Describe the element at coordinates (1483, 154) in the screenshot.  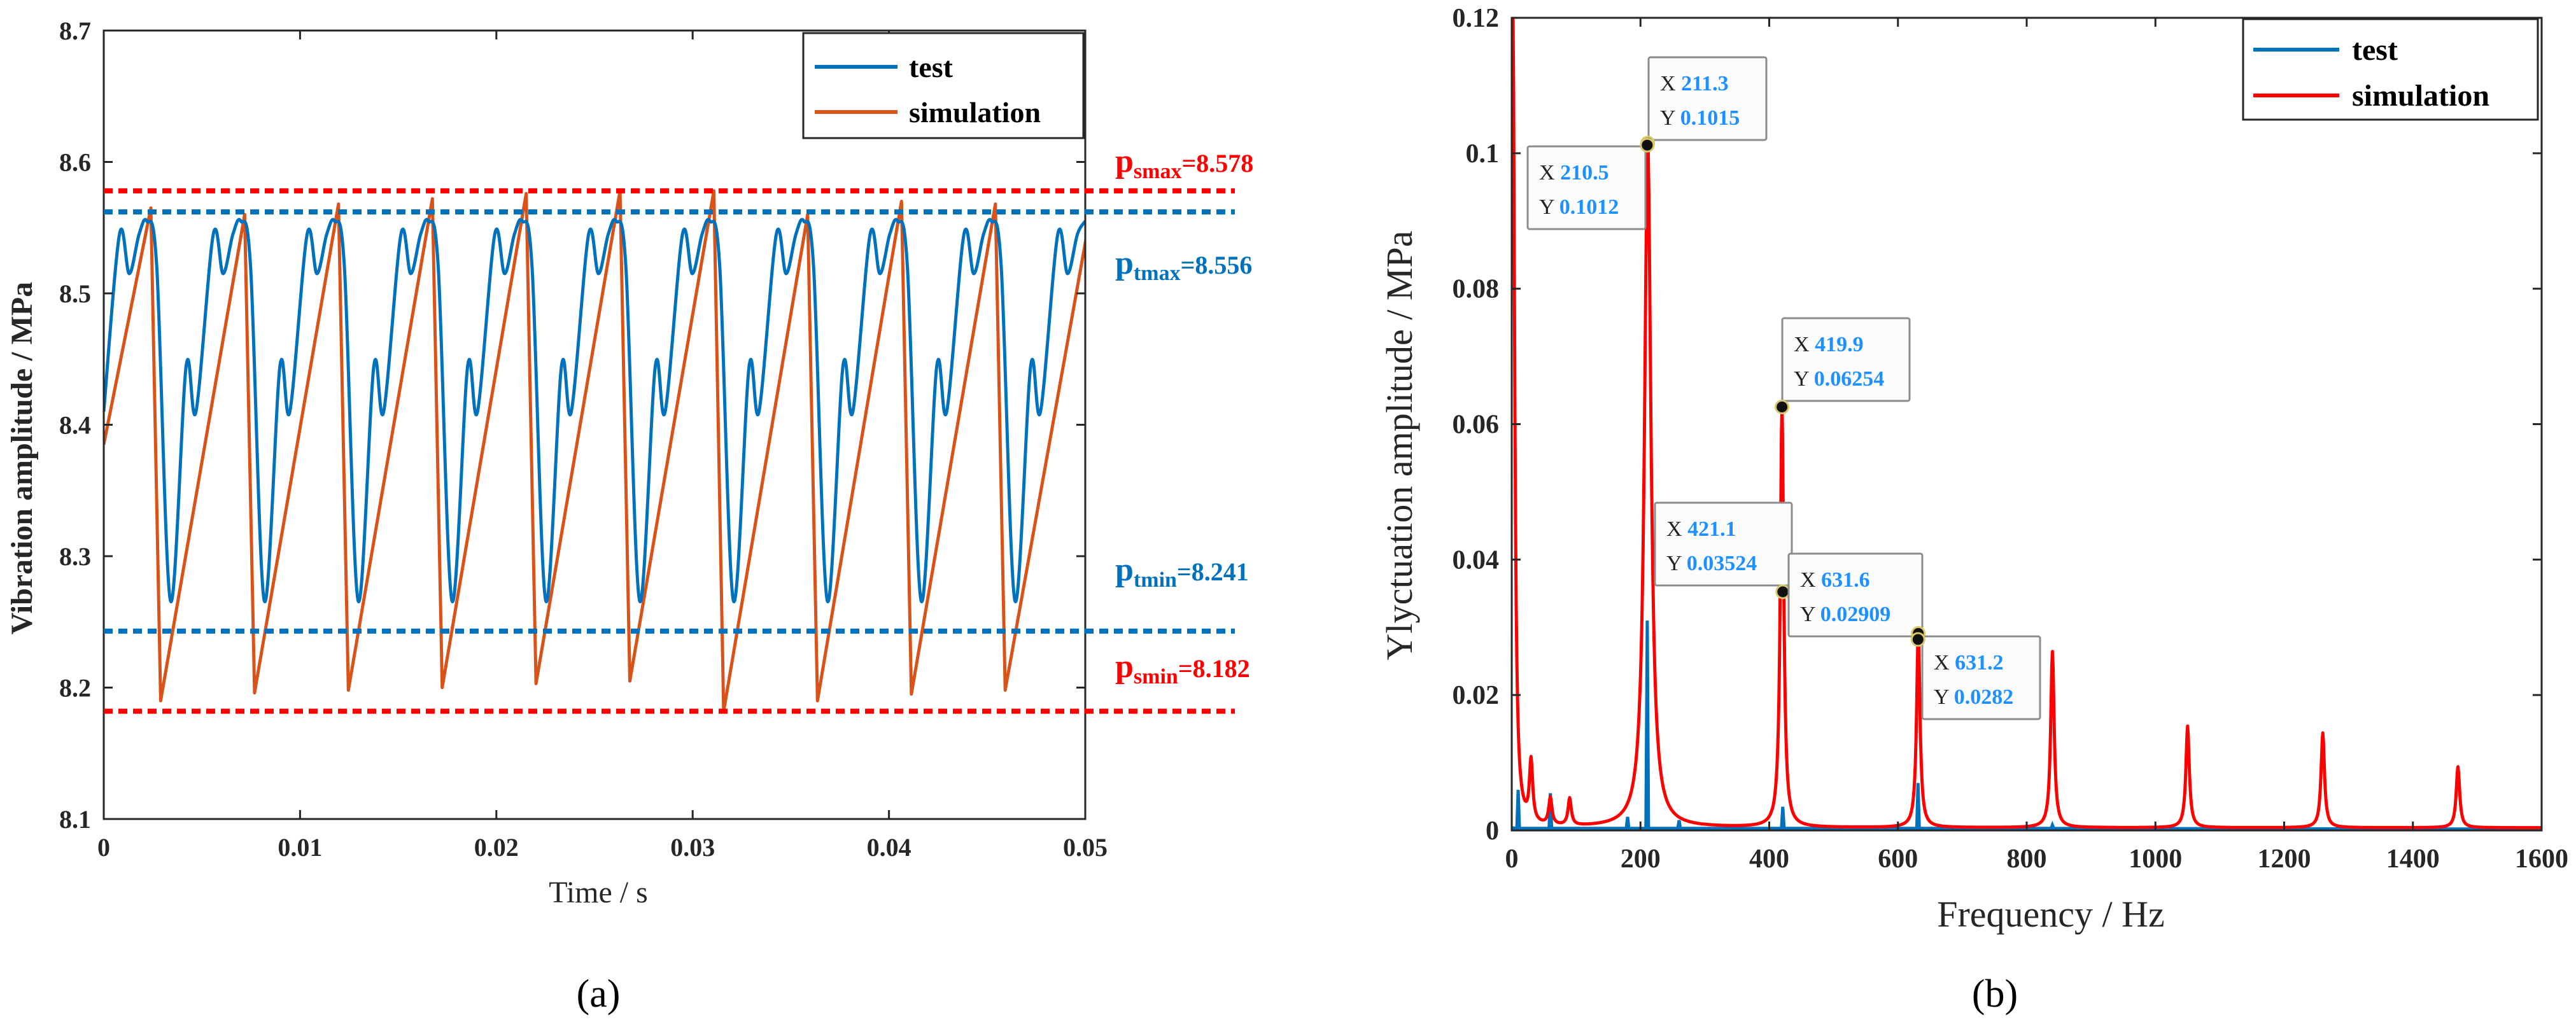
I see `panel-b-y-tick-label: 0.1` at that location.